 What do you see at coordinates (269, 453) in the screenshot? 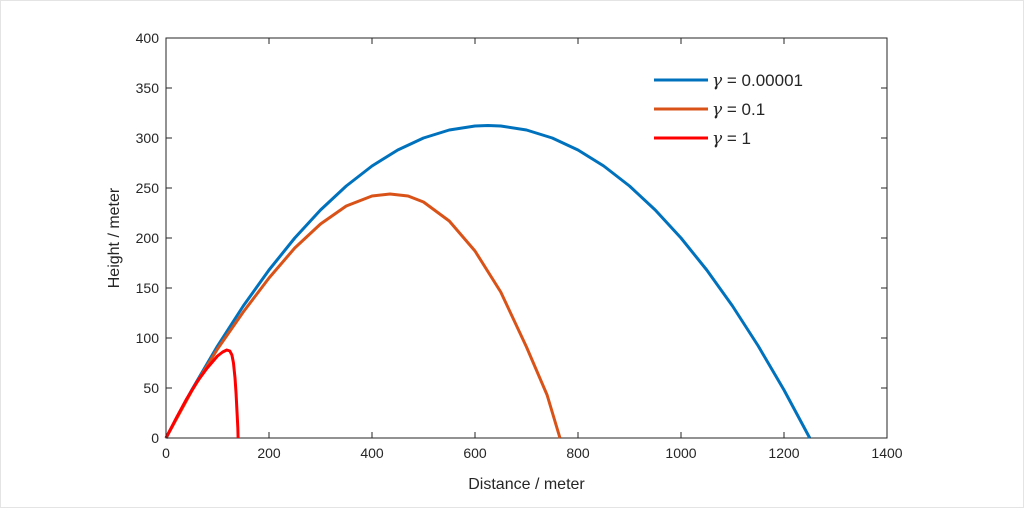
I see `x-tick-label: 200` at bounding box center [269, 453].